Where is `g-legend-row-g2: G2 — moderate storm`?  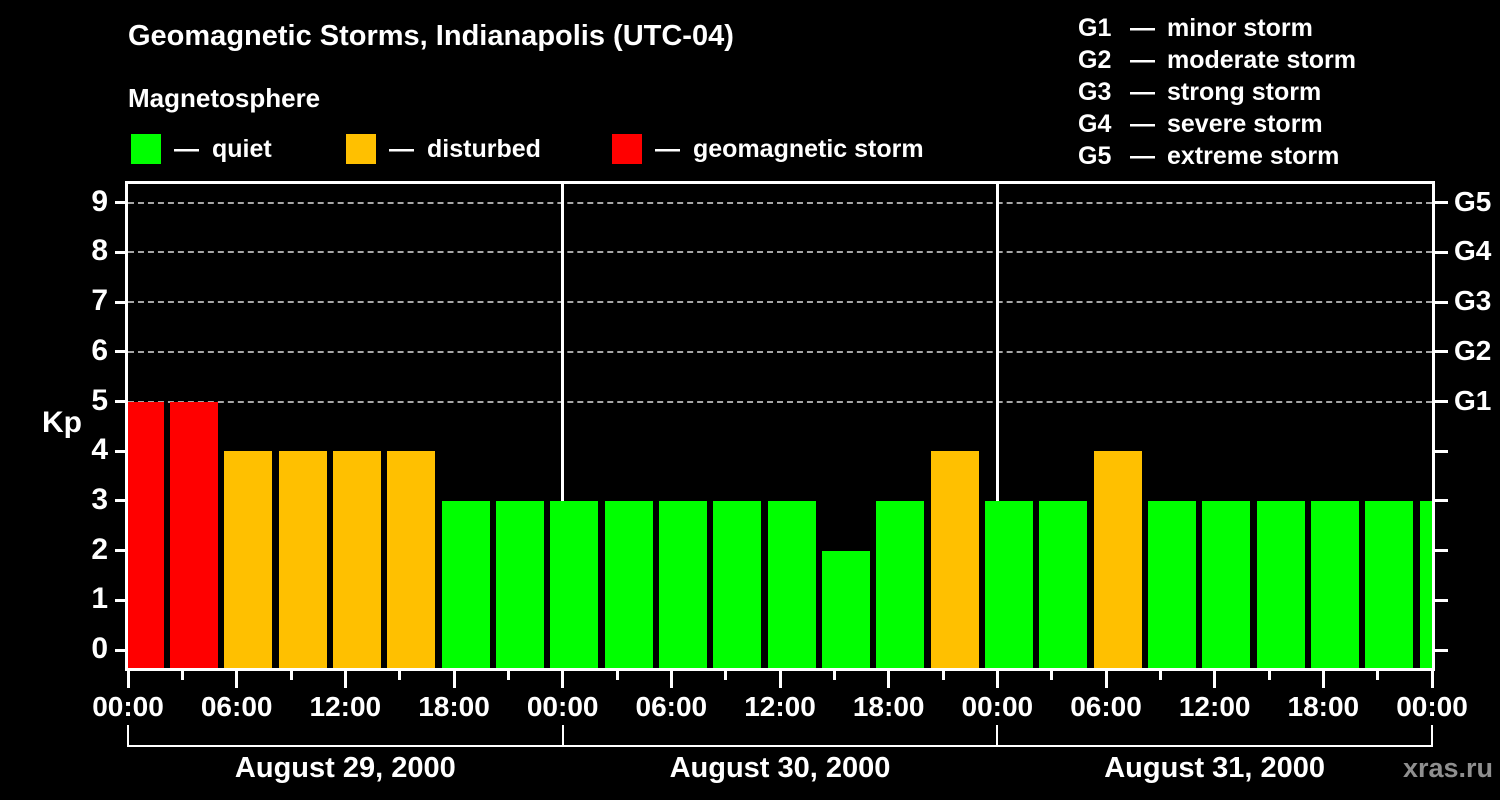
g-legend-row-g2: G2 — moderate storm is located at coordinates (1217, 60).